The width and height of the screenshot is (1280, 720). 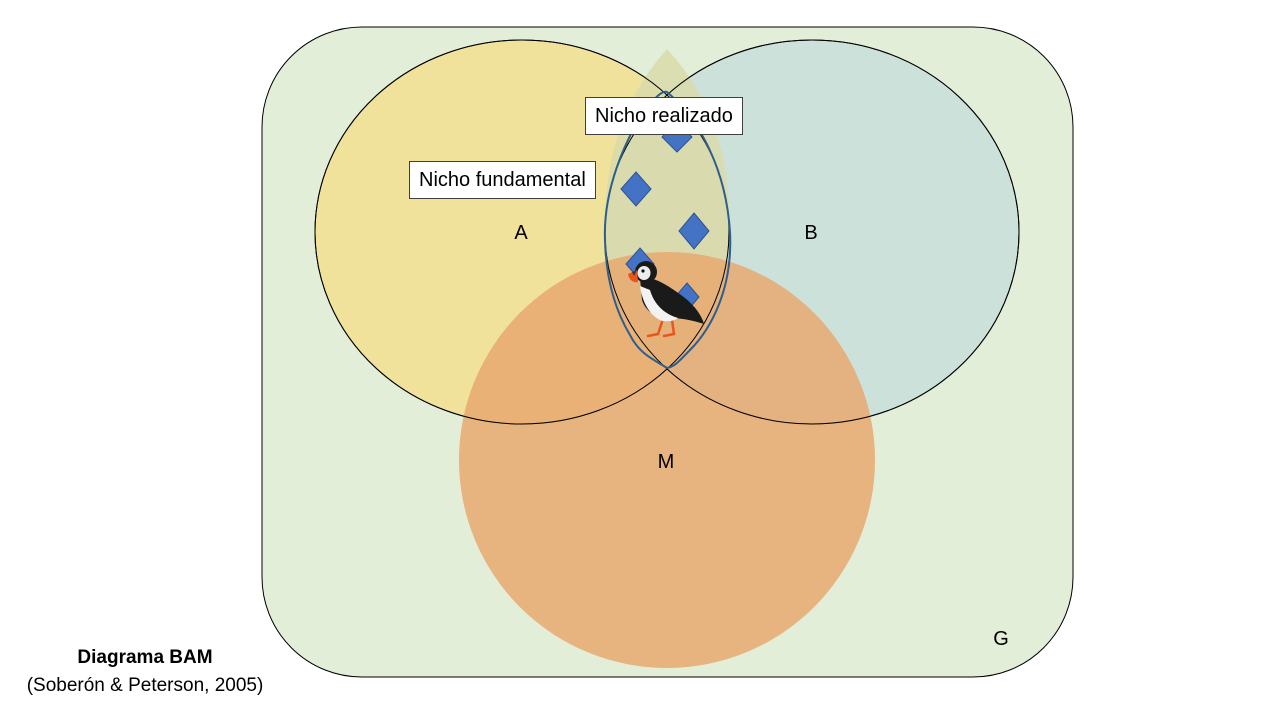 I want to click on realized-niche-callout: Nicho realizado, so click(x=664, y=116).